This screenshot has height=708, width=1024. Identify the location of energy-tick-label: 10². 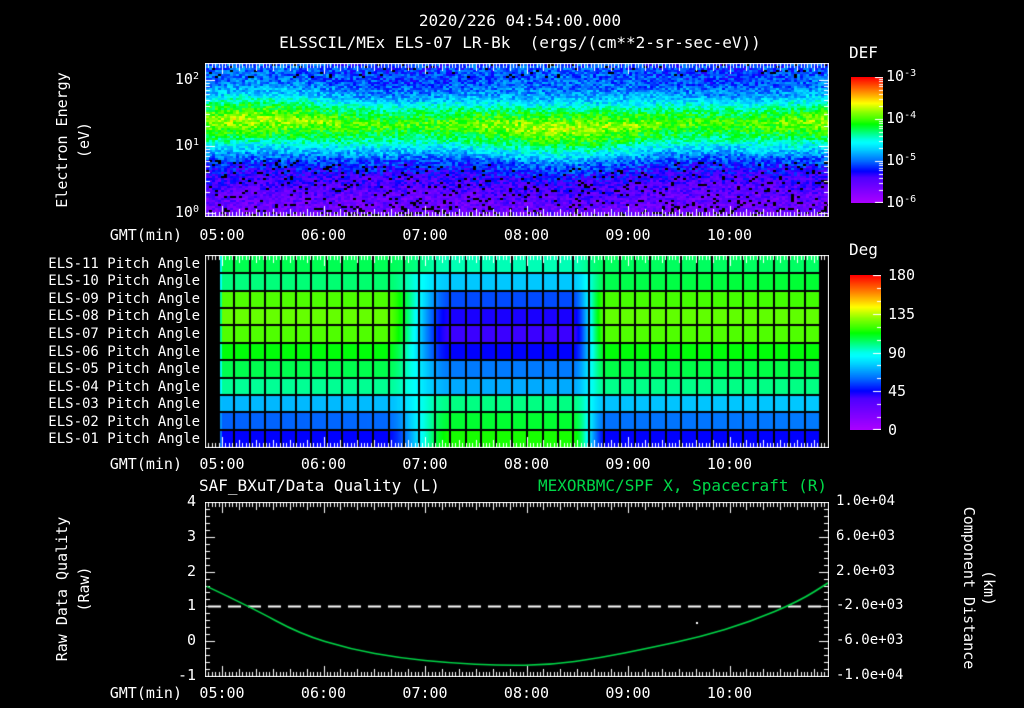
(186, 79).